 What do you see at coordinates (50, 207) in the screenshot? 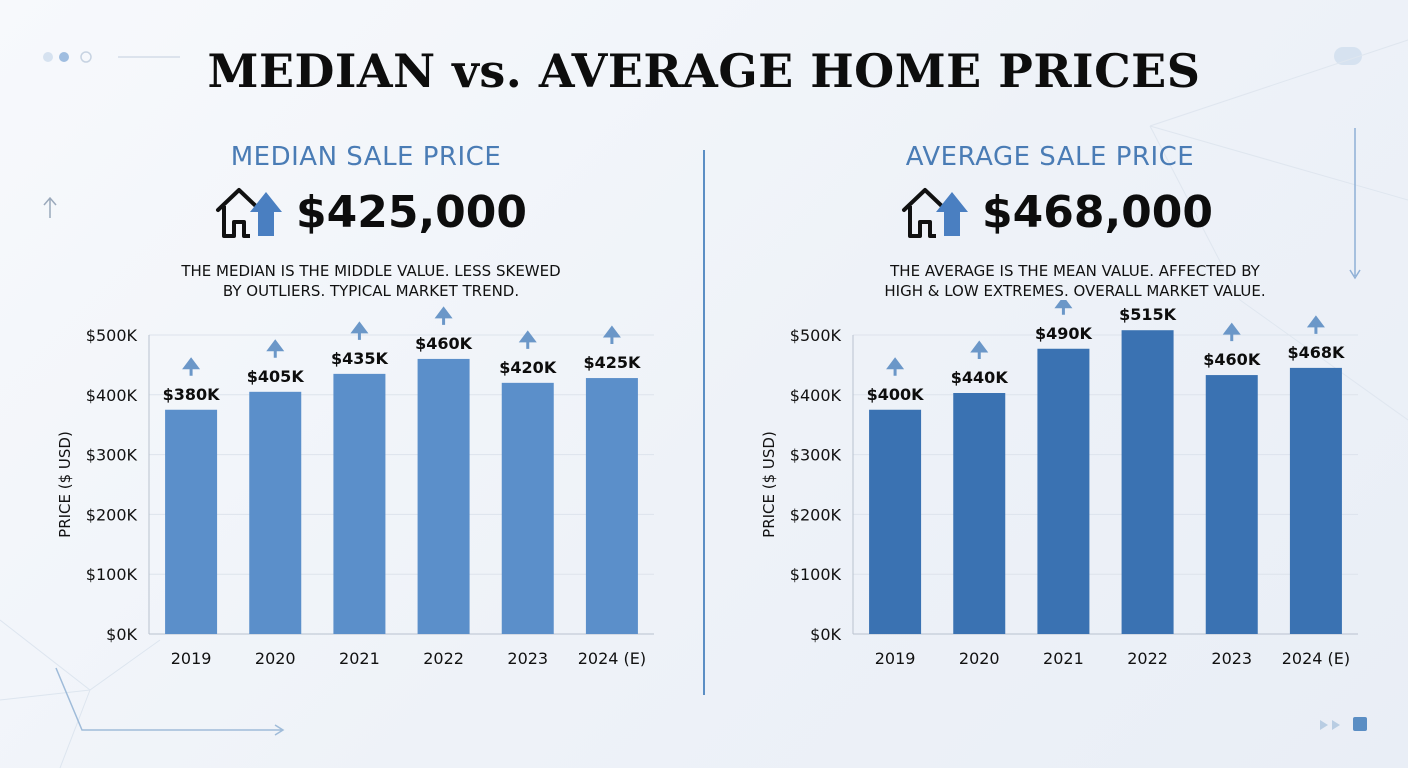
I see `up-arrow-icon` at bounding box center [50, 207].